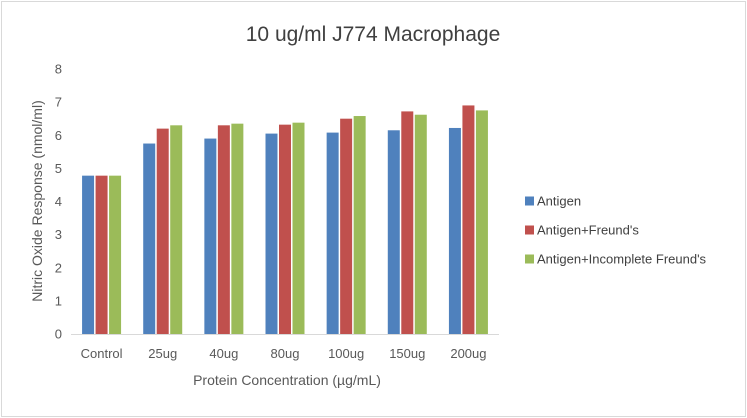 The width and height of the screenshot is (747, 418). Describe the element at coordinates (162, 353) in the screenshot. I see `x-tick-label: 25ug` at that location.